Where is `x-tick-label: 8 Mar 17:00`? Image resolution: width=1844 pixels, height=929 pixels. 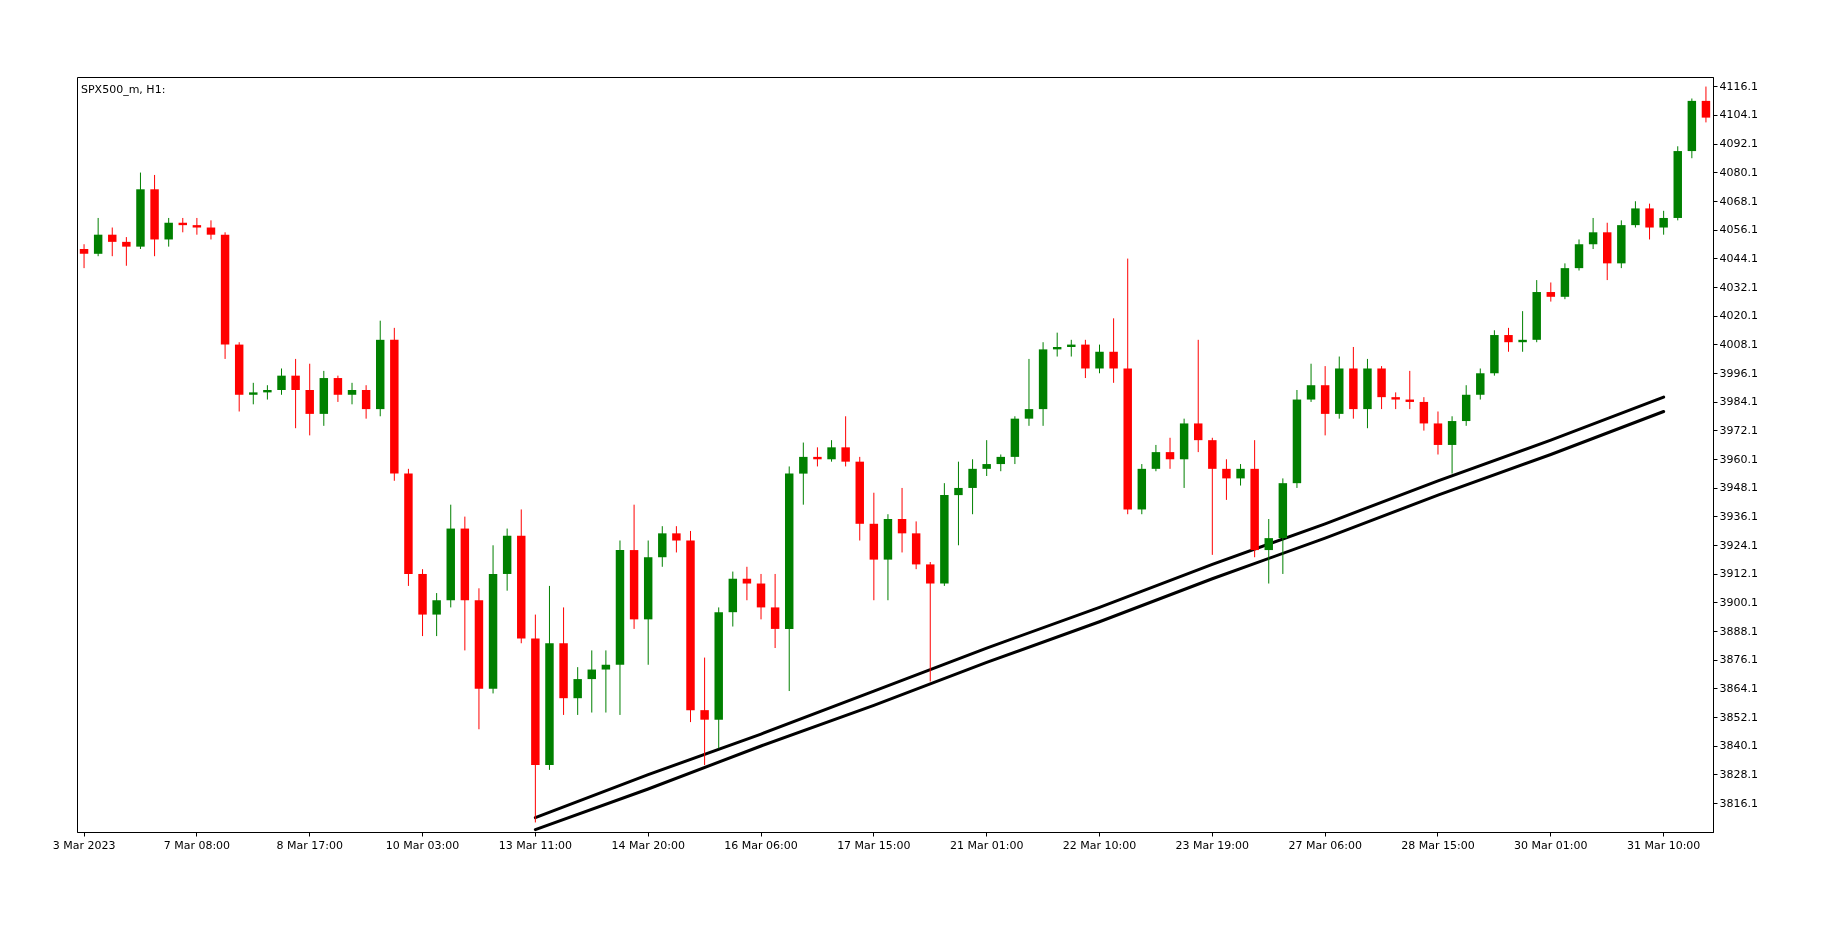
x-tick-label: 8 Mar 17:00 is located at coordinates (309, 845).